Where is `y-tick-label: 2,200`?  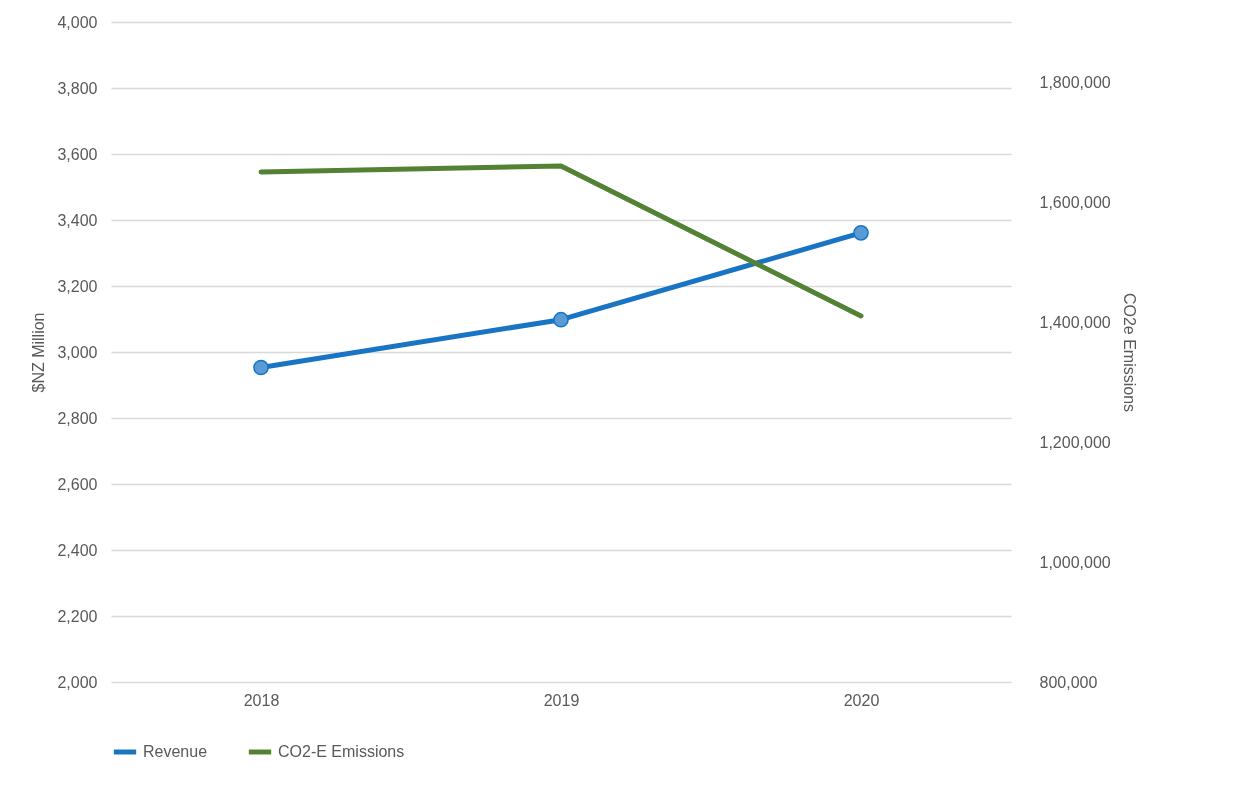 y-tick-label: 2,200 is located at coordinates (77, 616).